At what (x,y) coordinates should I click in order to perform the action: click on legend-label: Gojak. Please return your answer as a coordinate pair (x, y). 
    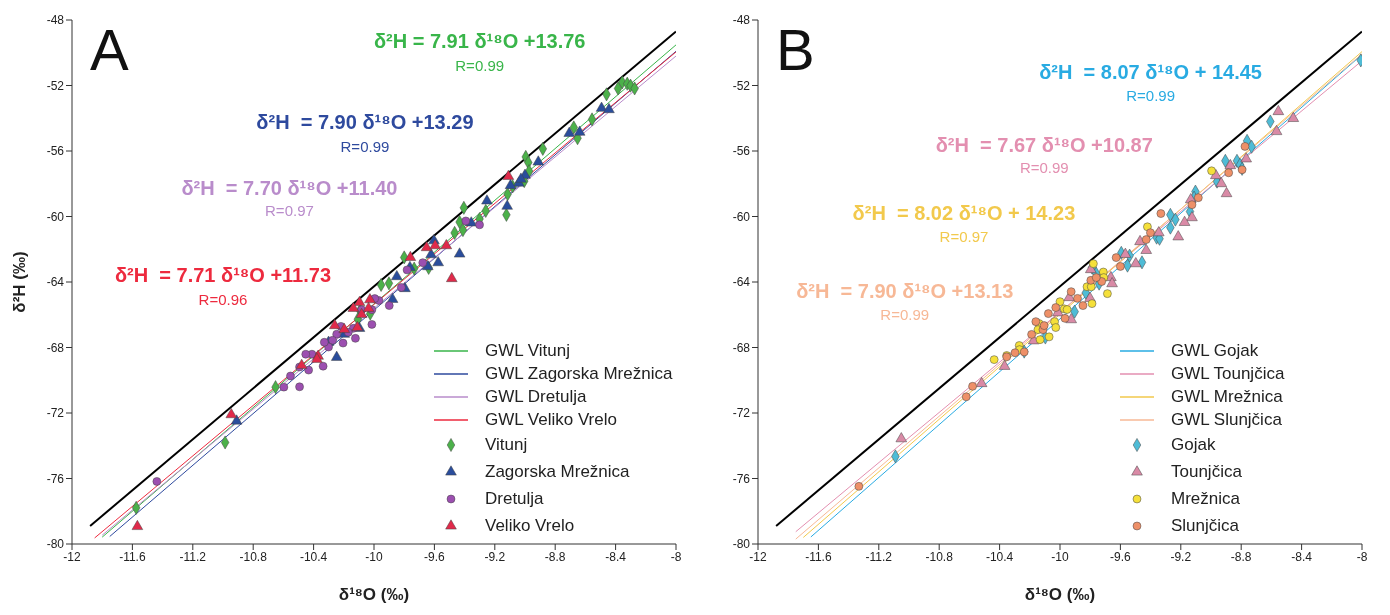
    Looking at the image, I should click on (1193, 444).